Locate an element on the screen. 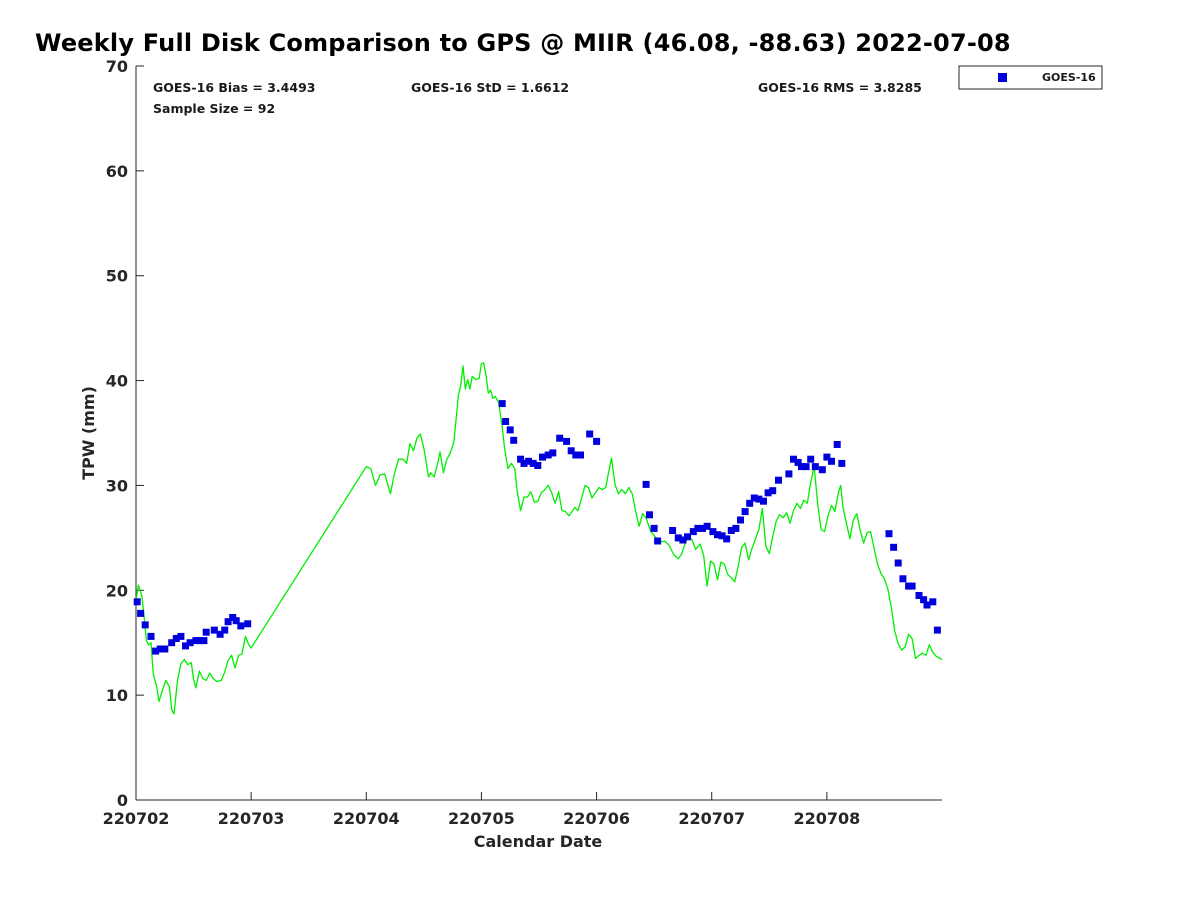 Image resolution: width=1200 pixels, height=900 pixels. rms-stat: GOES-16 RMS = 3.8285 is located at coordinates (840, 87).